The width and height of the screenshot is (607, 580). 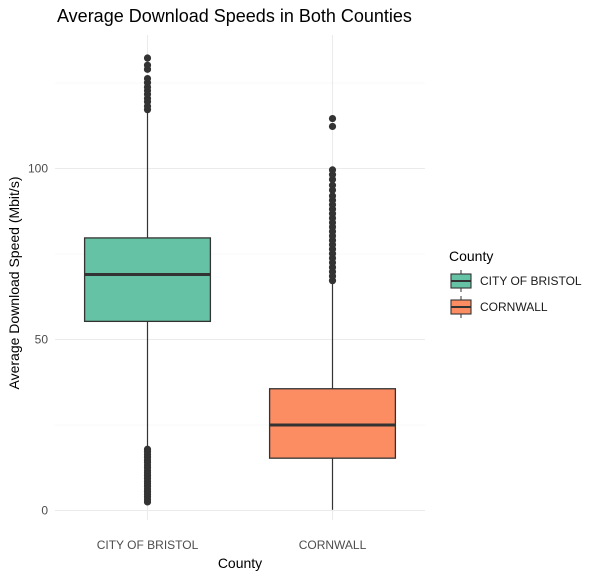 I want to click on y-tick-label: 100, so click(x=38, y=169).